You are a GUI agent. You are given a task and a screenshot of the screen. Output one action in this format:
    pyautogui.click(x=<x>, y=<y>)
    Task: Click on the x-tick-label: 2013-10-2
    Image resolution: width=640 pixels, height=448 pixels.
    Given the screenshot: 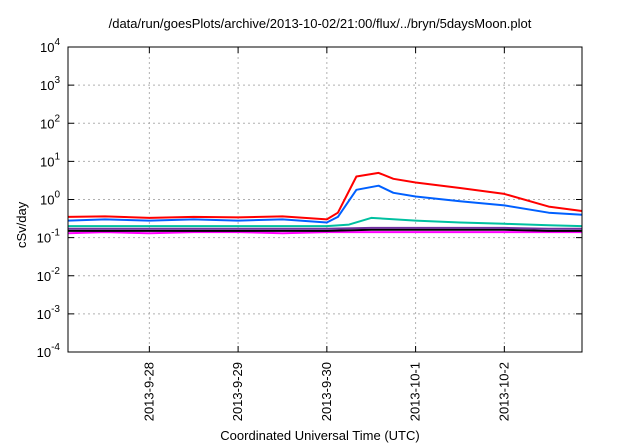 What is the action you would take?
    pyautogui.click(x=503, y=391)
    